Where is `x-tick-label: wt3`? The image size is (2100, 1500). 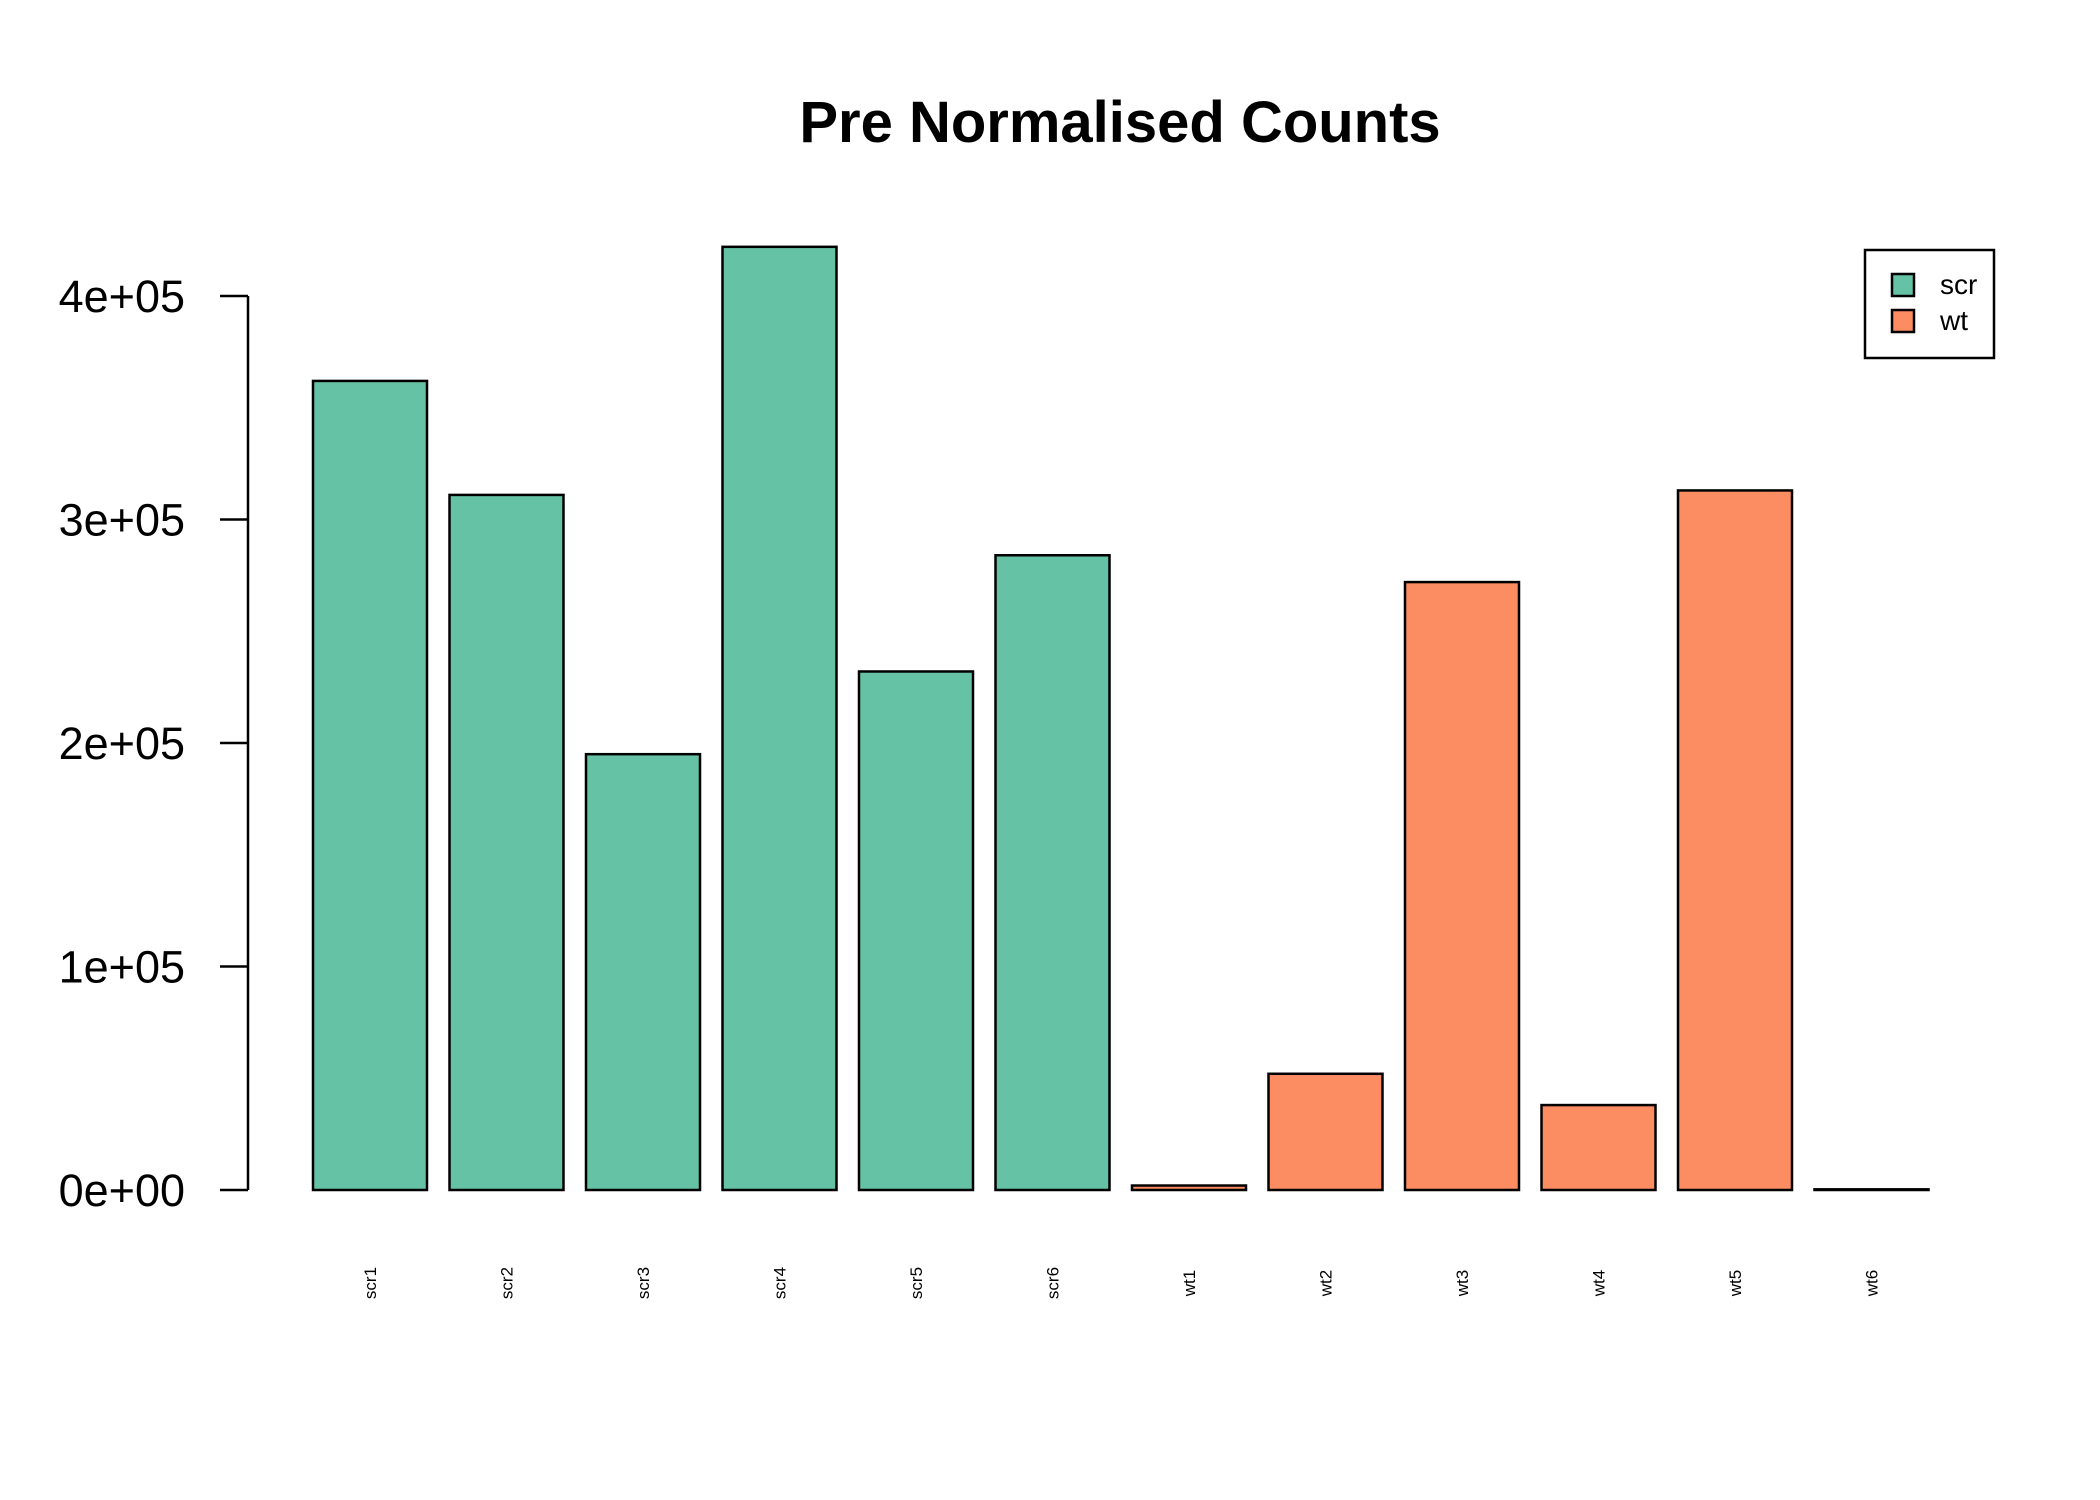 x-tick-label: wt3 is located at coordinates (1462, 1283).